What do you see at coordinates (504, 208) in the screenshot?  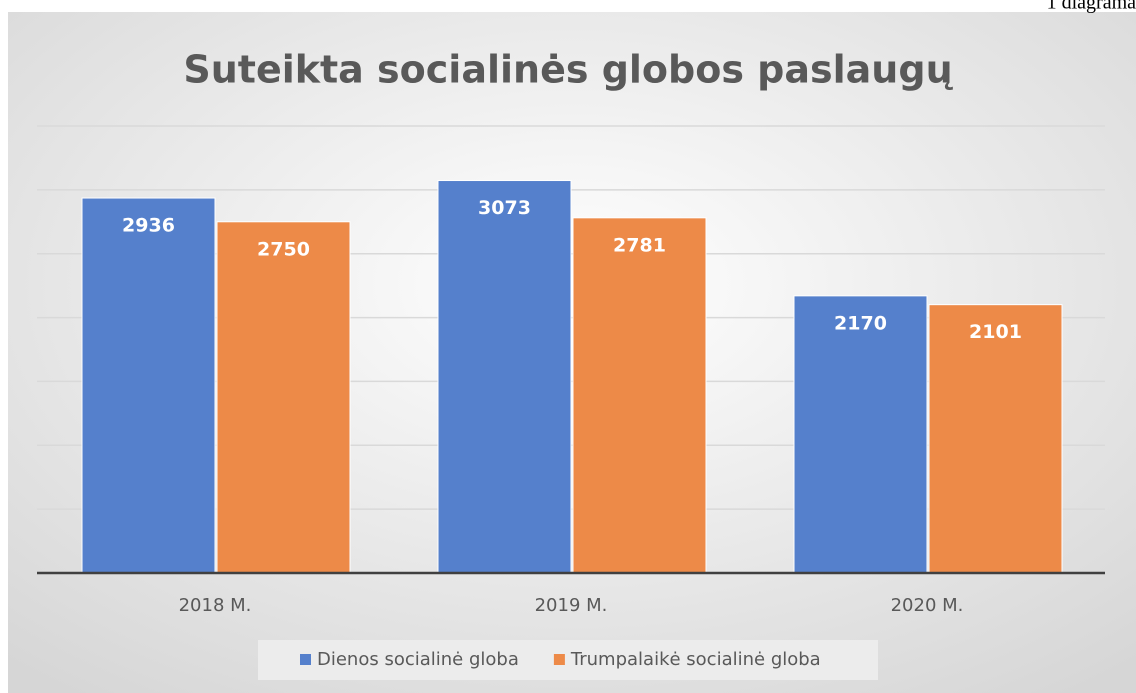 I see `data-label: 3073` at bounding box center [504, 208].